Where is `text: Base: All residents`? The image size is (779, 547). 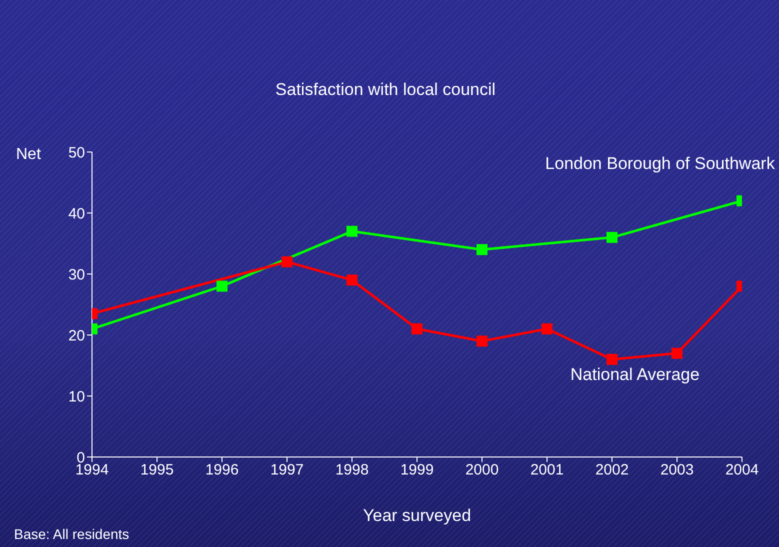
text: Base: All residents is located at coordinates (72, 534).